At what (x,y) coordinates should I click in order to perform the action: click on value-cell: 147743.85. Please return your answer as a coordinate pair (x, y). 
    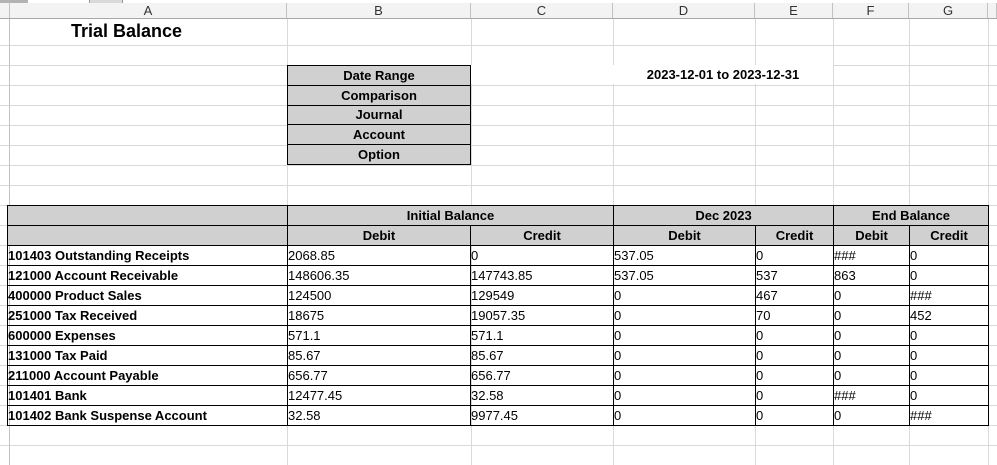
    Looking at the image, I should click on (542, 275).